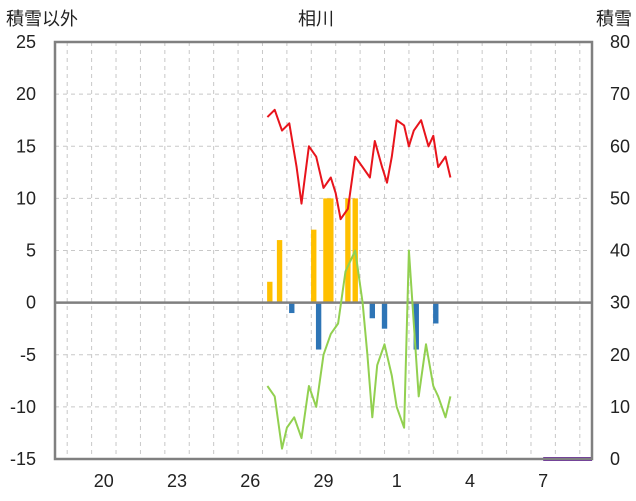  What do you see at coordinates (353, 274) in the screenshot?
I see `precip-bars` at bounding box center [353, 274].